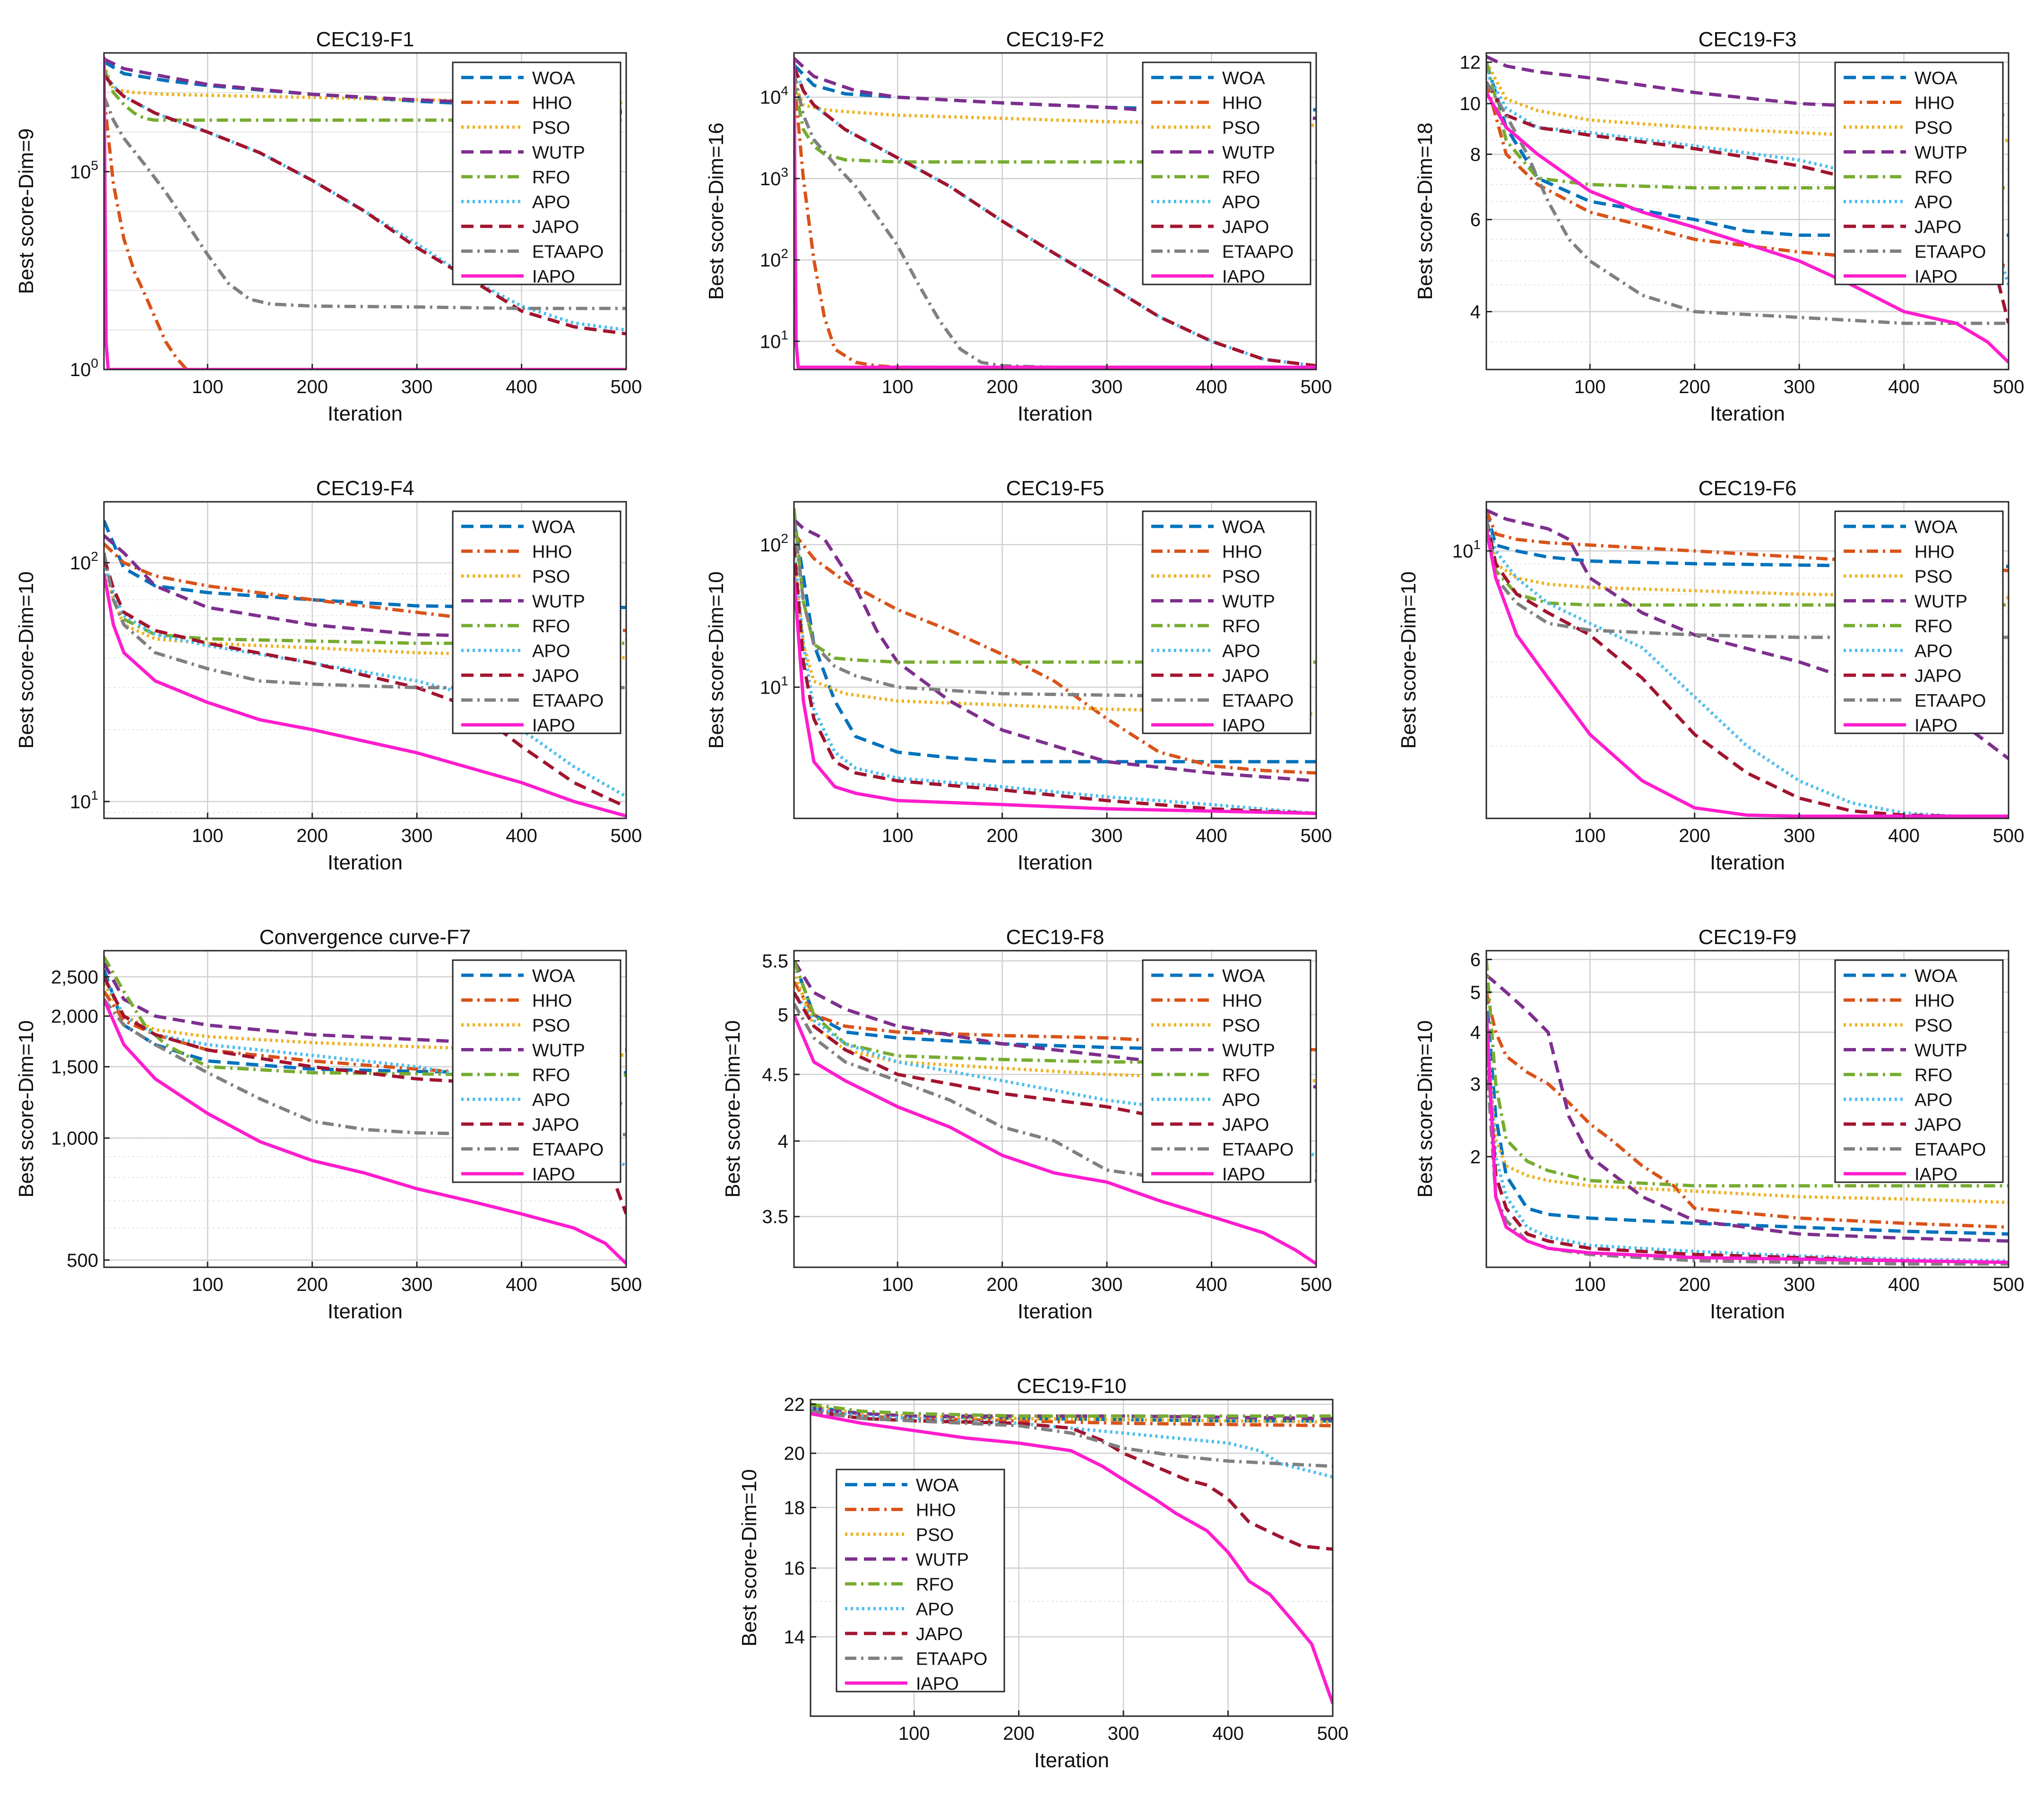 The image size is (2044, 1796). I want to click on y-tick-label: 3, so click(1475, 1085).